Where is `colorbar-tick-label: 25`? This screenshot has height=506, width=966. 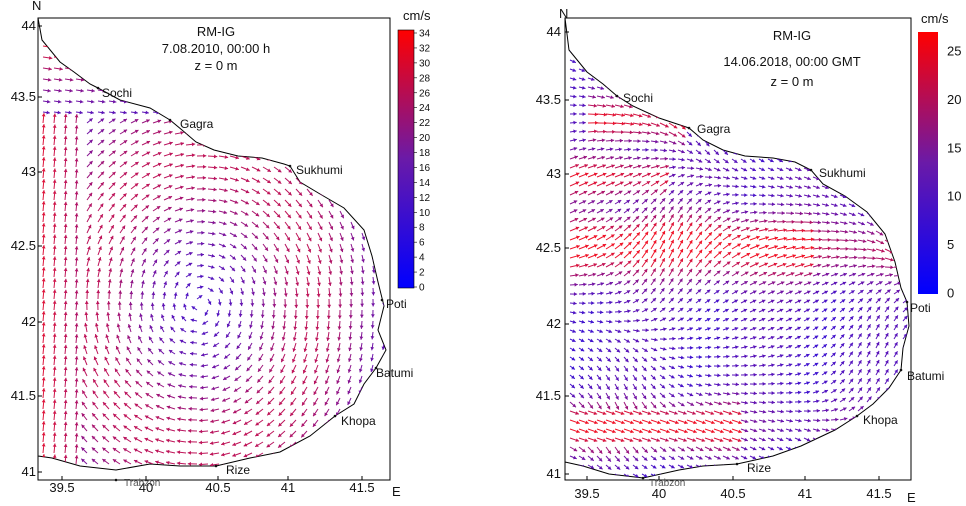 colorbar-tick-label: 25 is located at coordinates (954, 51).